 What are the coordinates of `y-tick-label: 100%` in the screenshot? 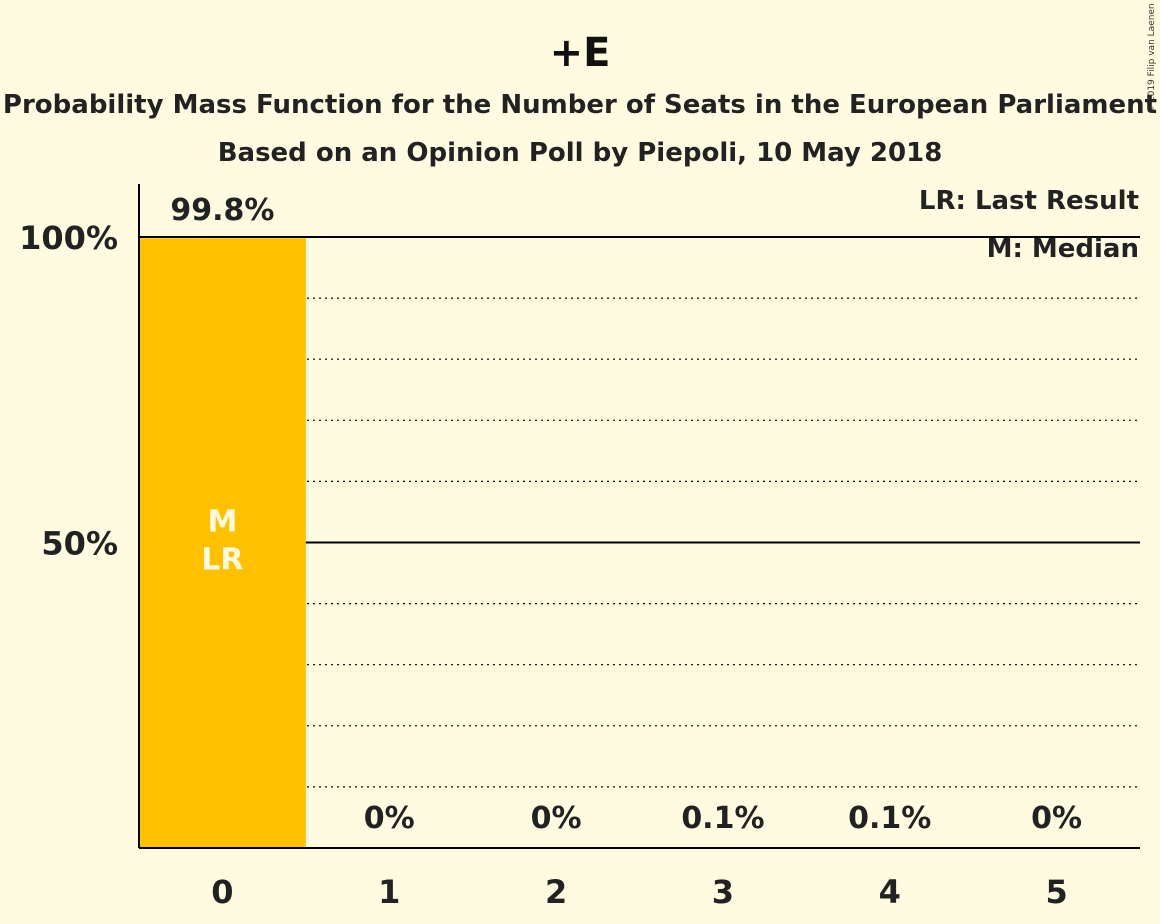 It's located at (68, 238).